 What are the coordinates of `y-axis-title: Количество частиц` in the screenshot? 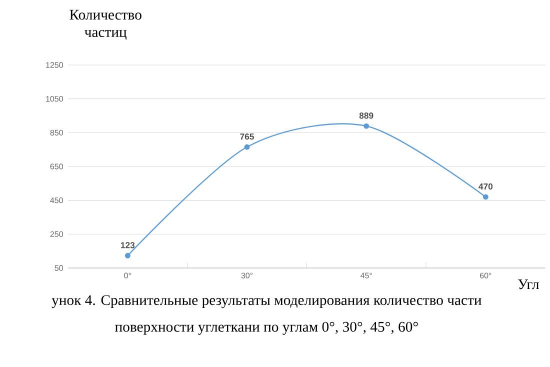 It's located at (106, 25).